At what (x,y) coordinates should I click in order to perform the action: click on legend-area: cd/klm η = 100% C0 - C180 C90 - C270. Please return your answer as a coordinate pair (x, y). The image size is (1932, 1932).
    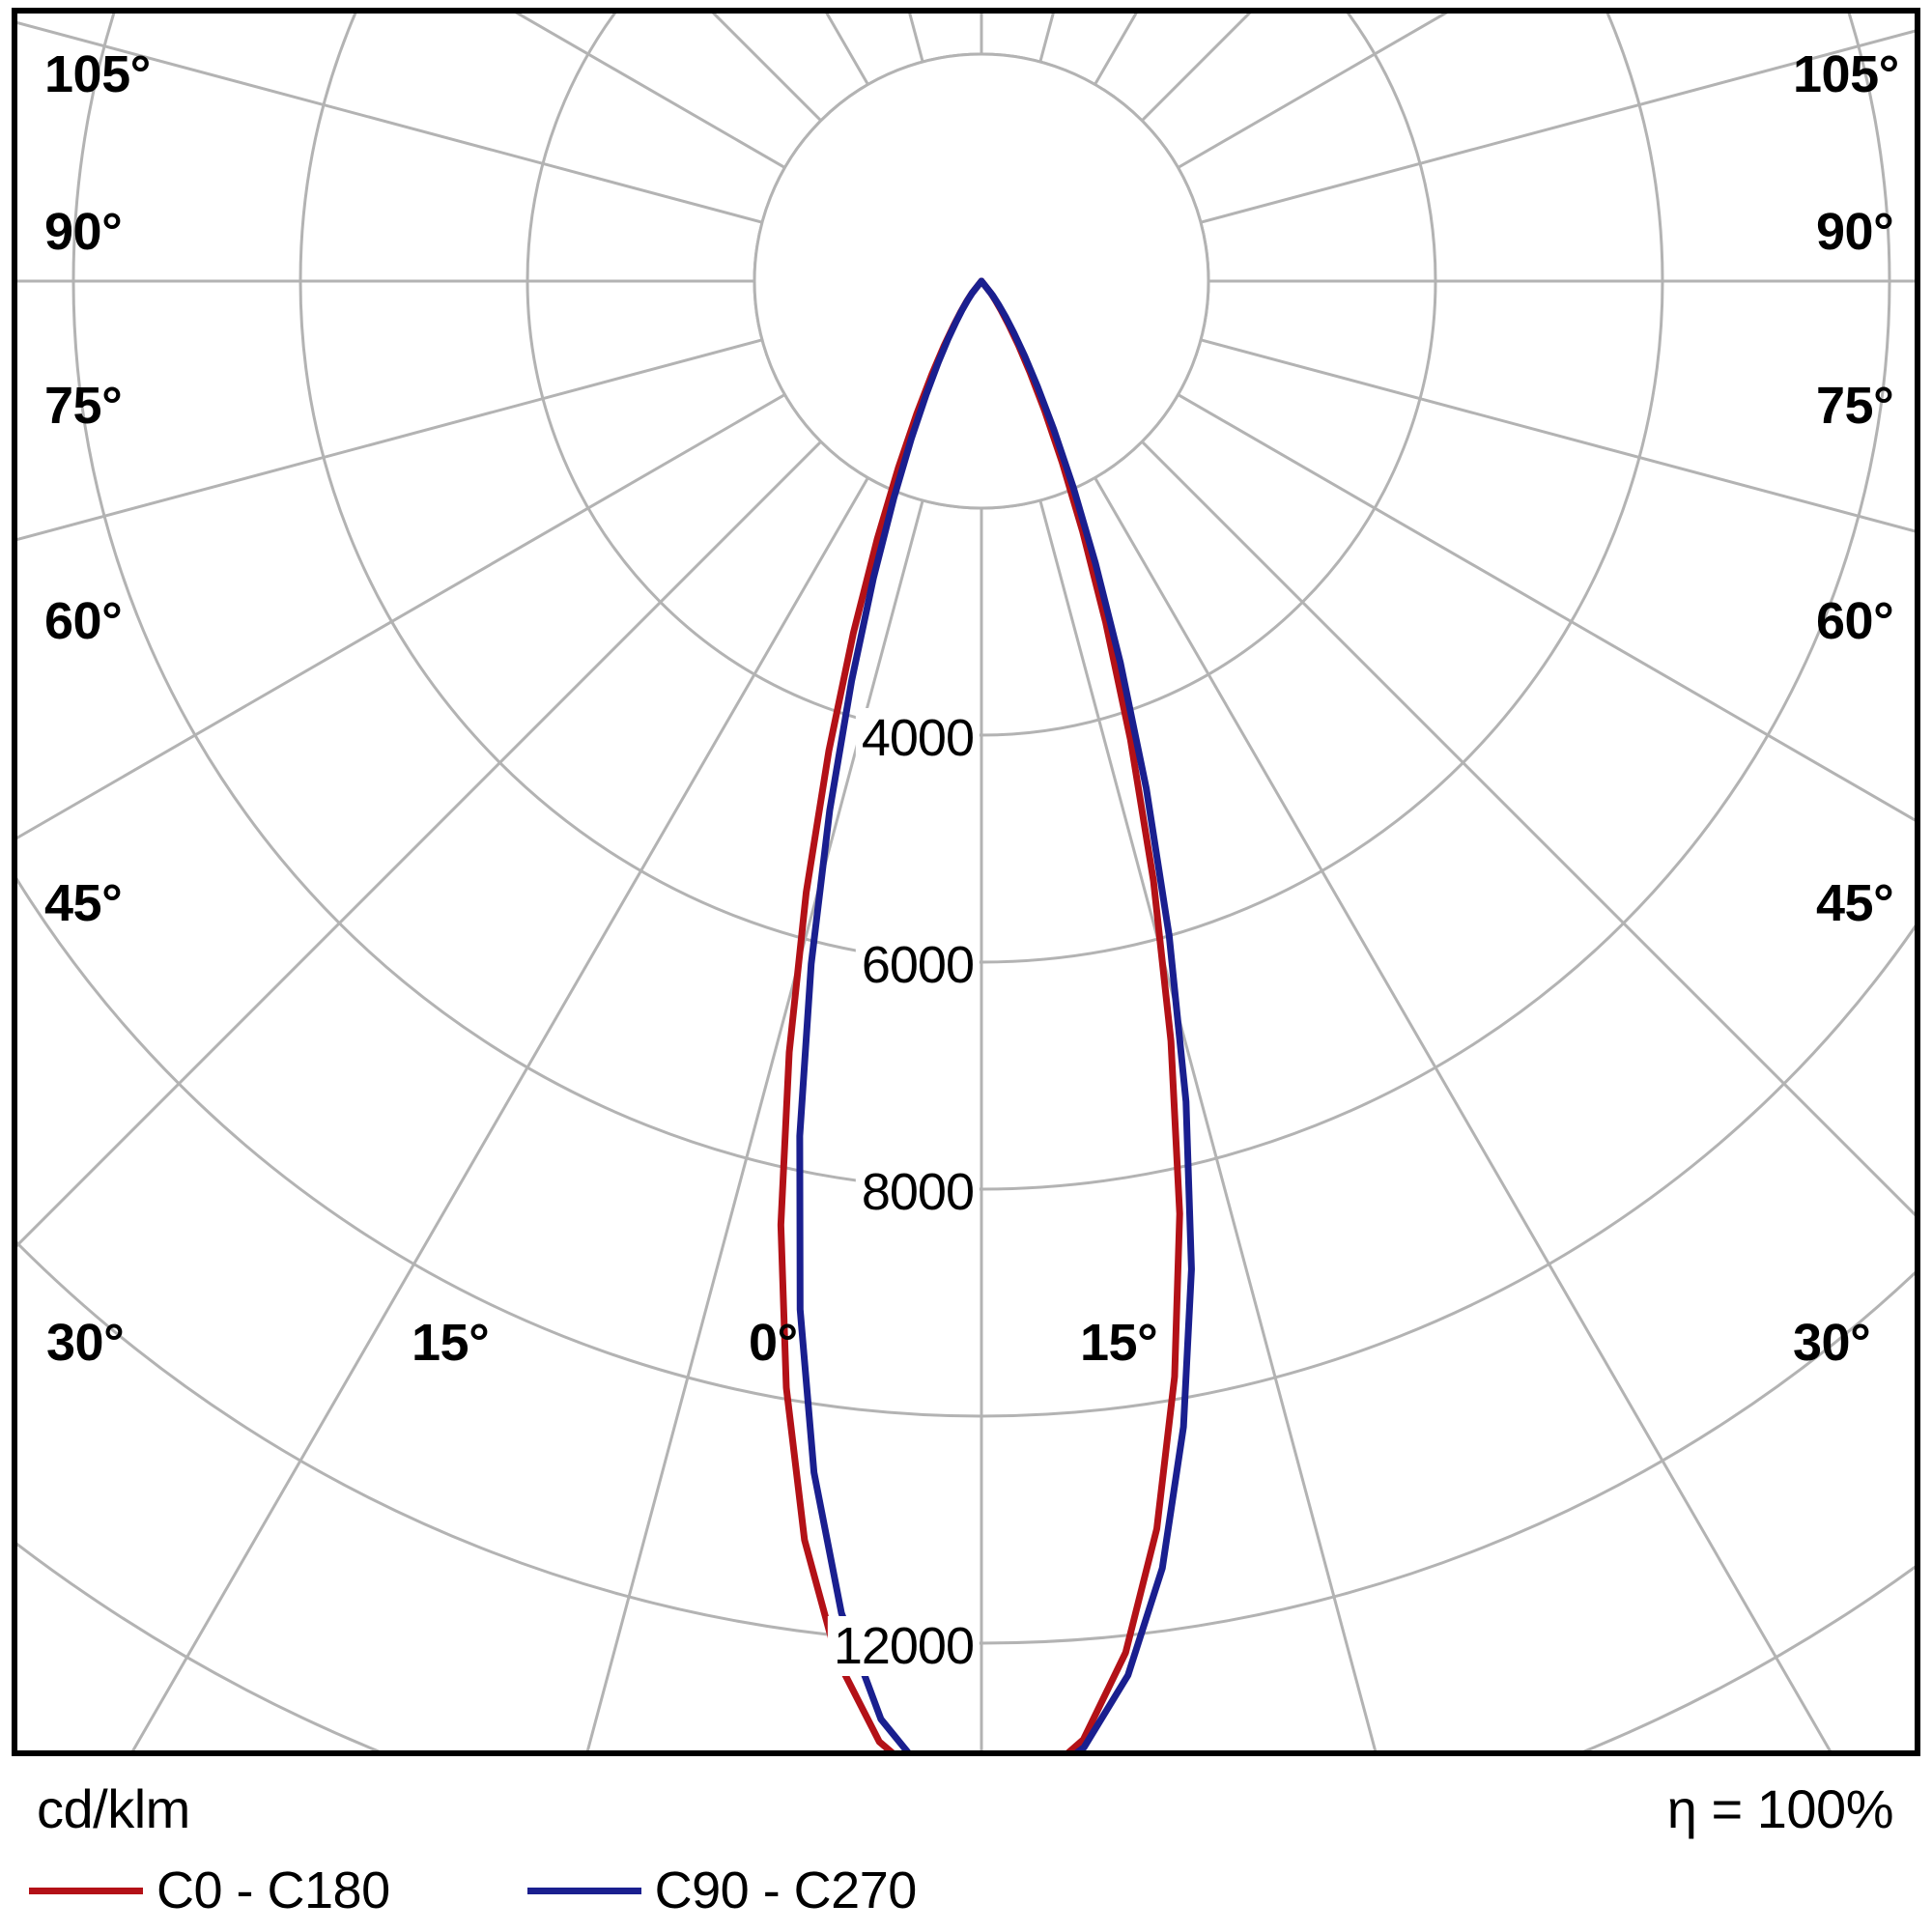
    Looking at the image, I should click on (966, 1844).